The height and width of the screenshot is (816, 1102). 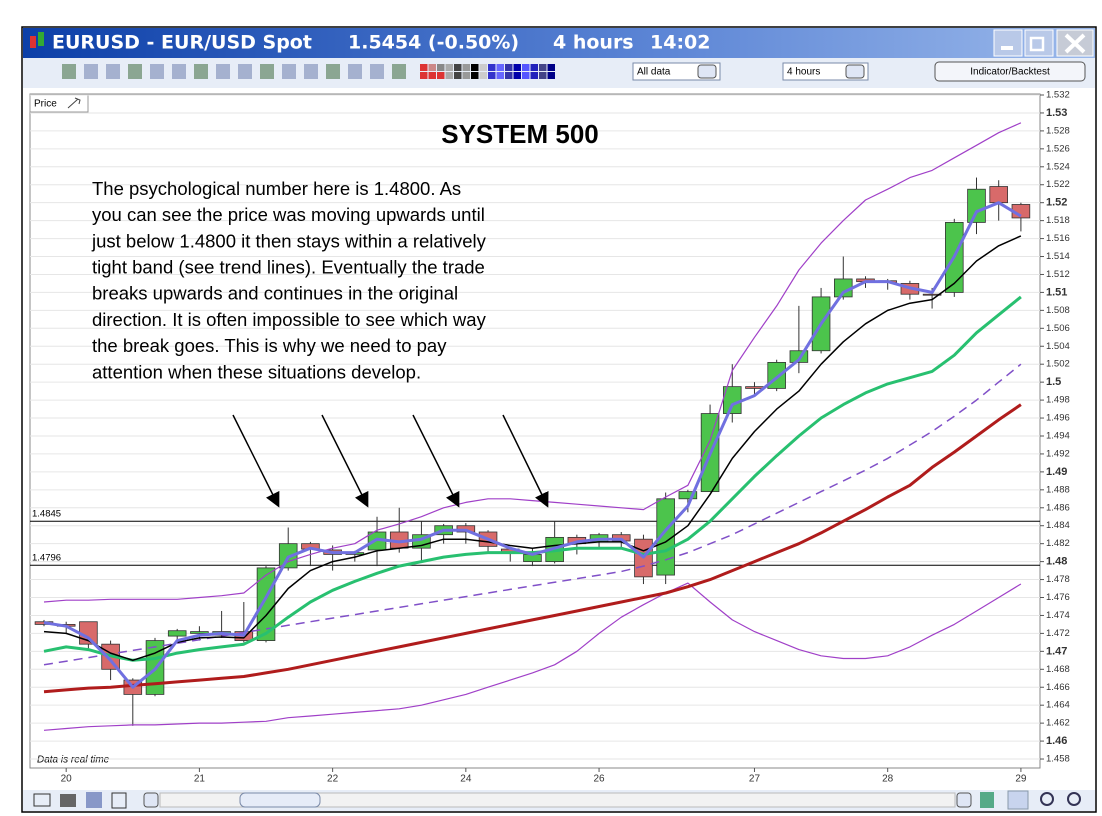 I want to click on y-tick-label: 1.532, so click(x=1058, y=95).